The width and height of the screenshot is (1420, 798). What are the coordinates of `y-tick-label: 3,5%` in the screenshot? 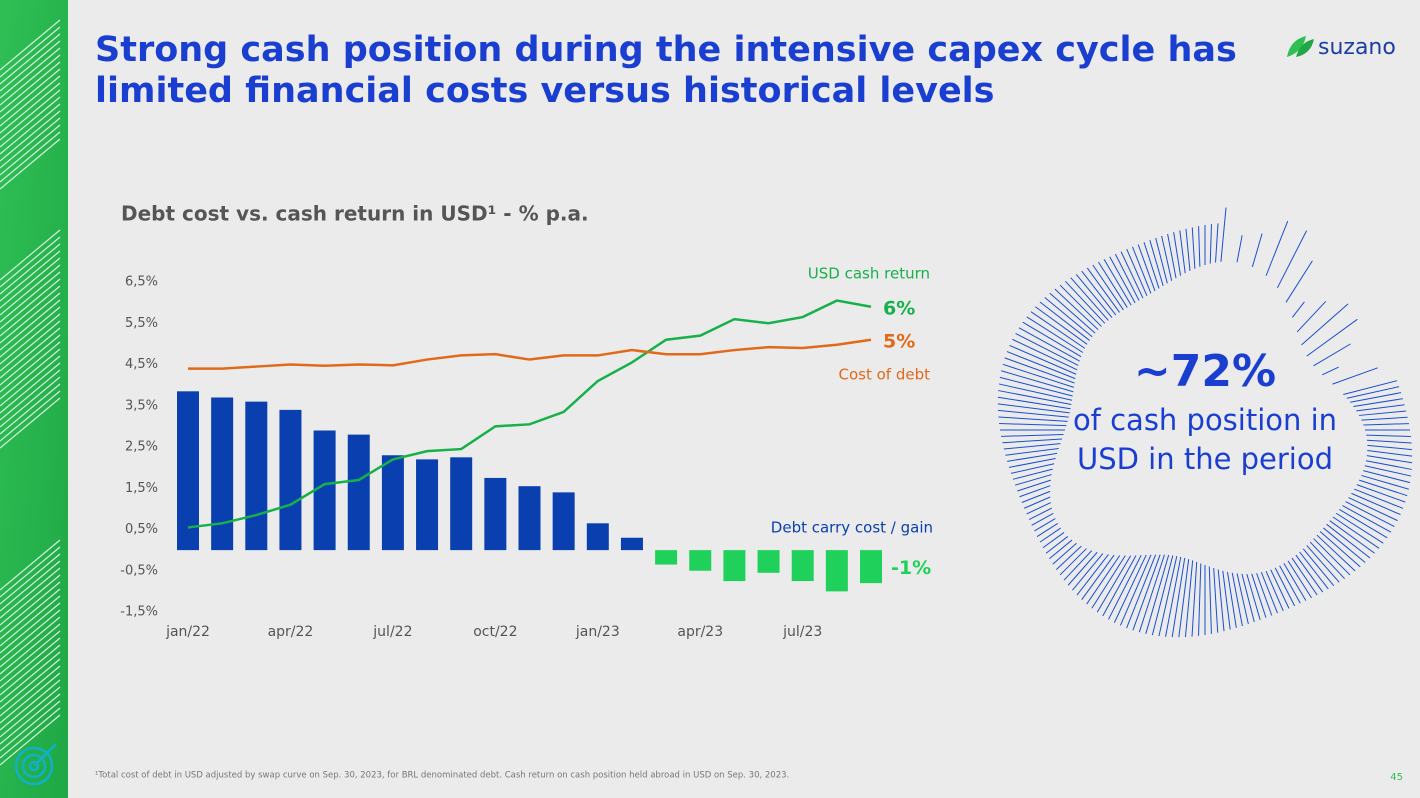 It's located at (141, 405).